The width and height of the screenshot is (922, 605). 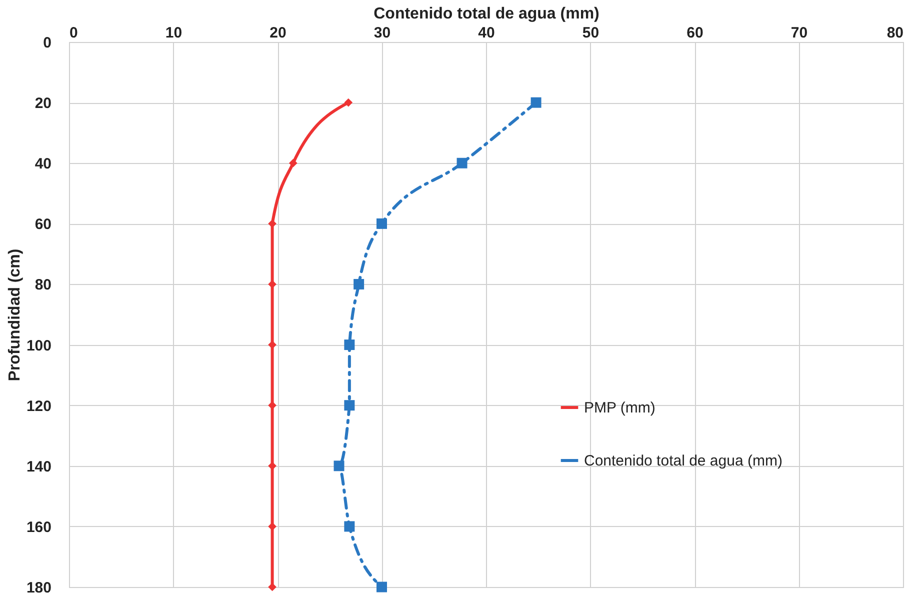 What do you see at coordinates (39, 406) in the screenshot?
I see `y-tick-label: 120` at bounding box center [39, 406].